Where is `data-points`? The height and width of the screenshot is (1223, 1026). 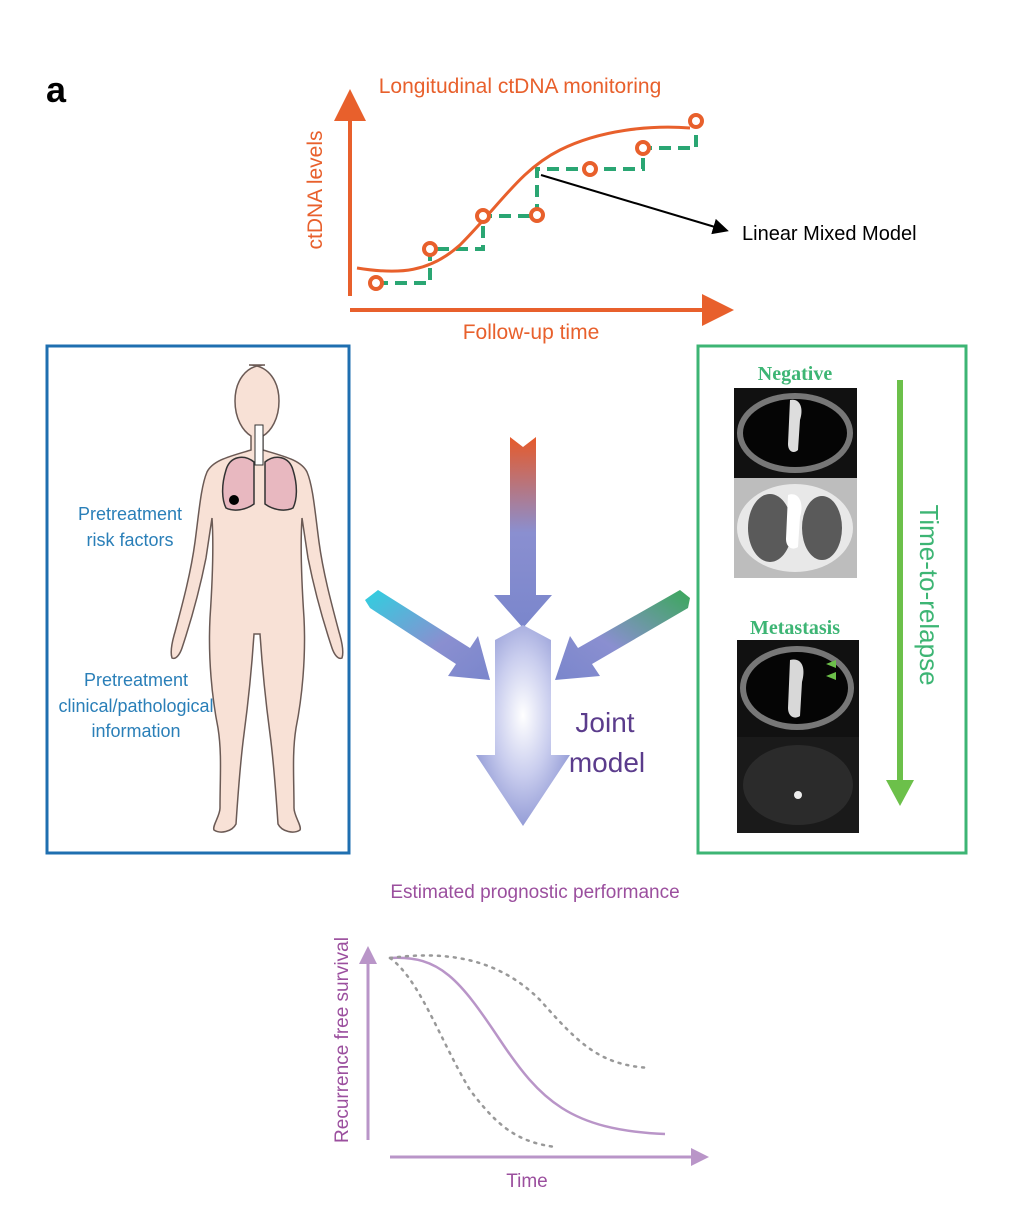
data-points is located at coordinates (536, 202).